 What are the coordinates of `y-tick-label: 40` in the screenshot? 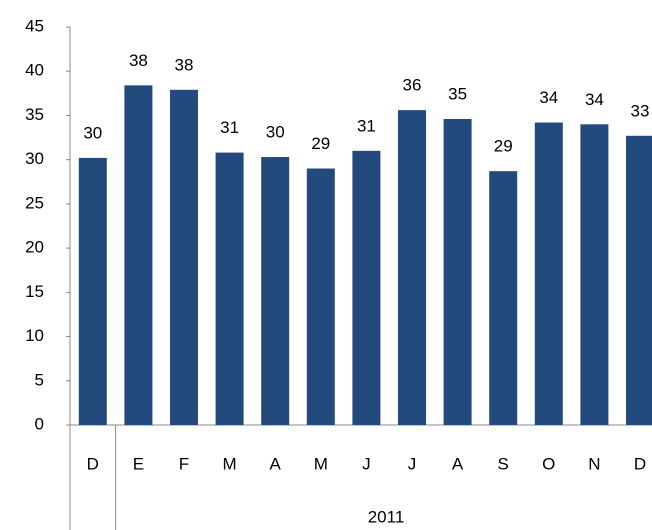 It's located at (34, 70).